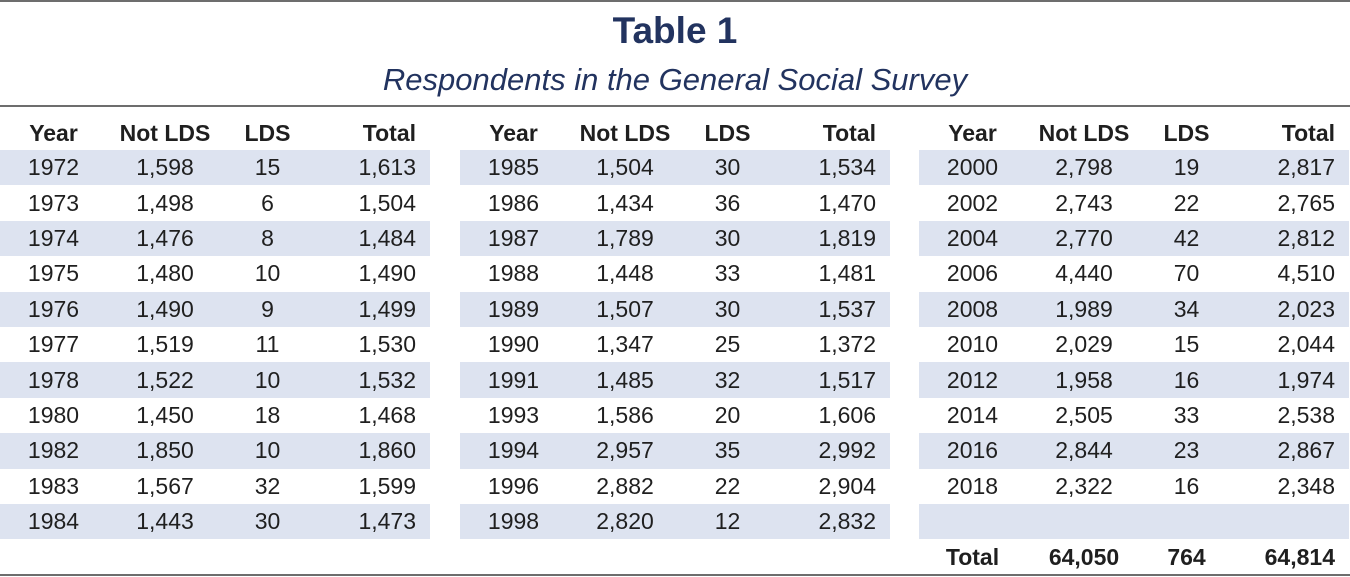  What do you see at coordinates (389, 132) in the screenshot?
I see `column-header: Total` at bounding box center [389, 132].